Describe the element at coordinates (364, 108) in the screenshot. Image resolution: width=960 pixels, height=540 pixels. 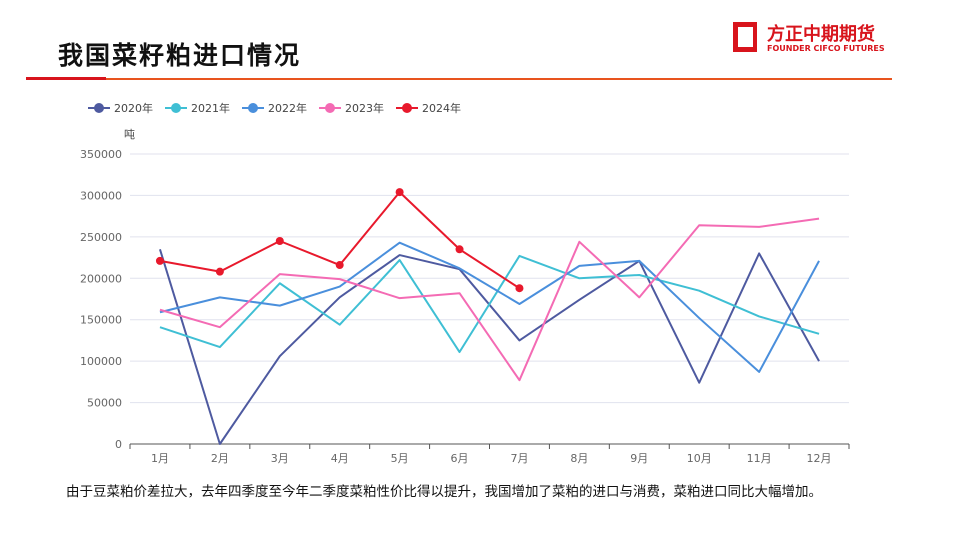
I see `legend-label: 2023年` at that location.